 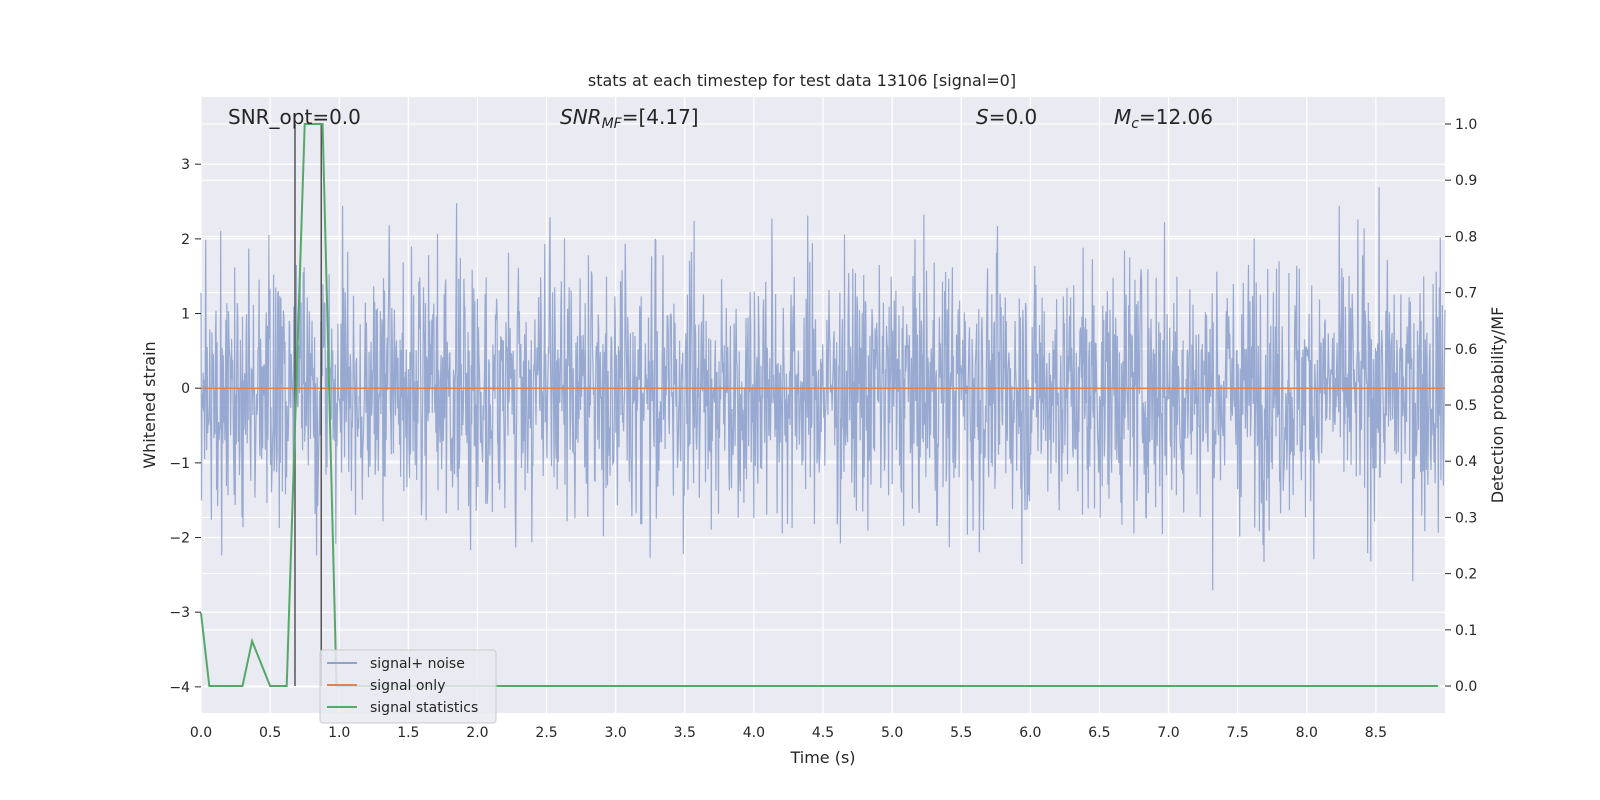 I want to click on x-tick-label: 0.5, so click(x=270, y=733).